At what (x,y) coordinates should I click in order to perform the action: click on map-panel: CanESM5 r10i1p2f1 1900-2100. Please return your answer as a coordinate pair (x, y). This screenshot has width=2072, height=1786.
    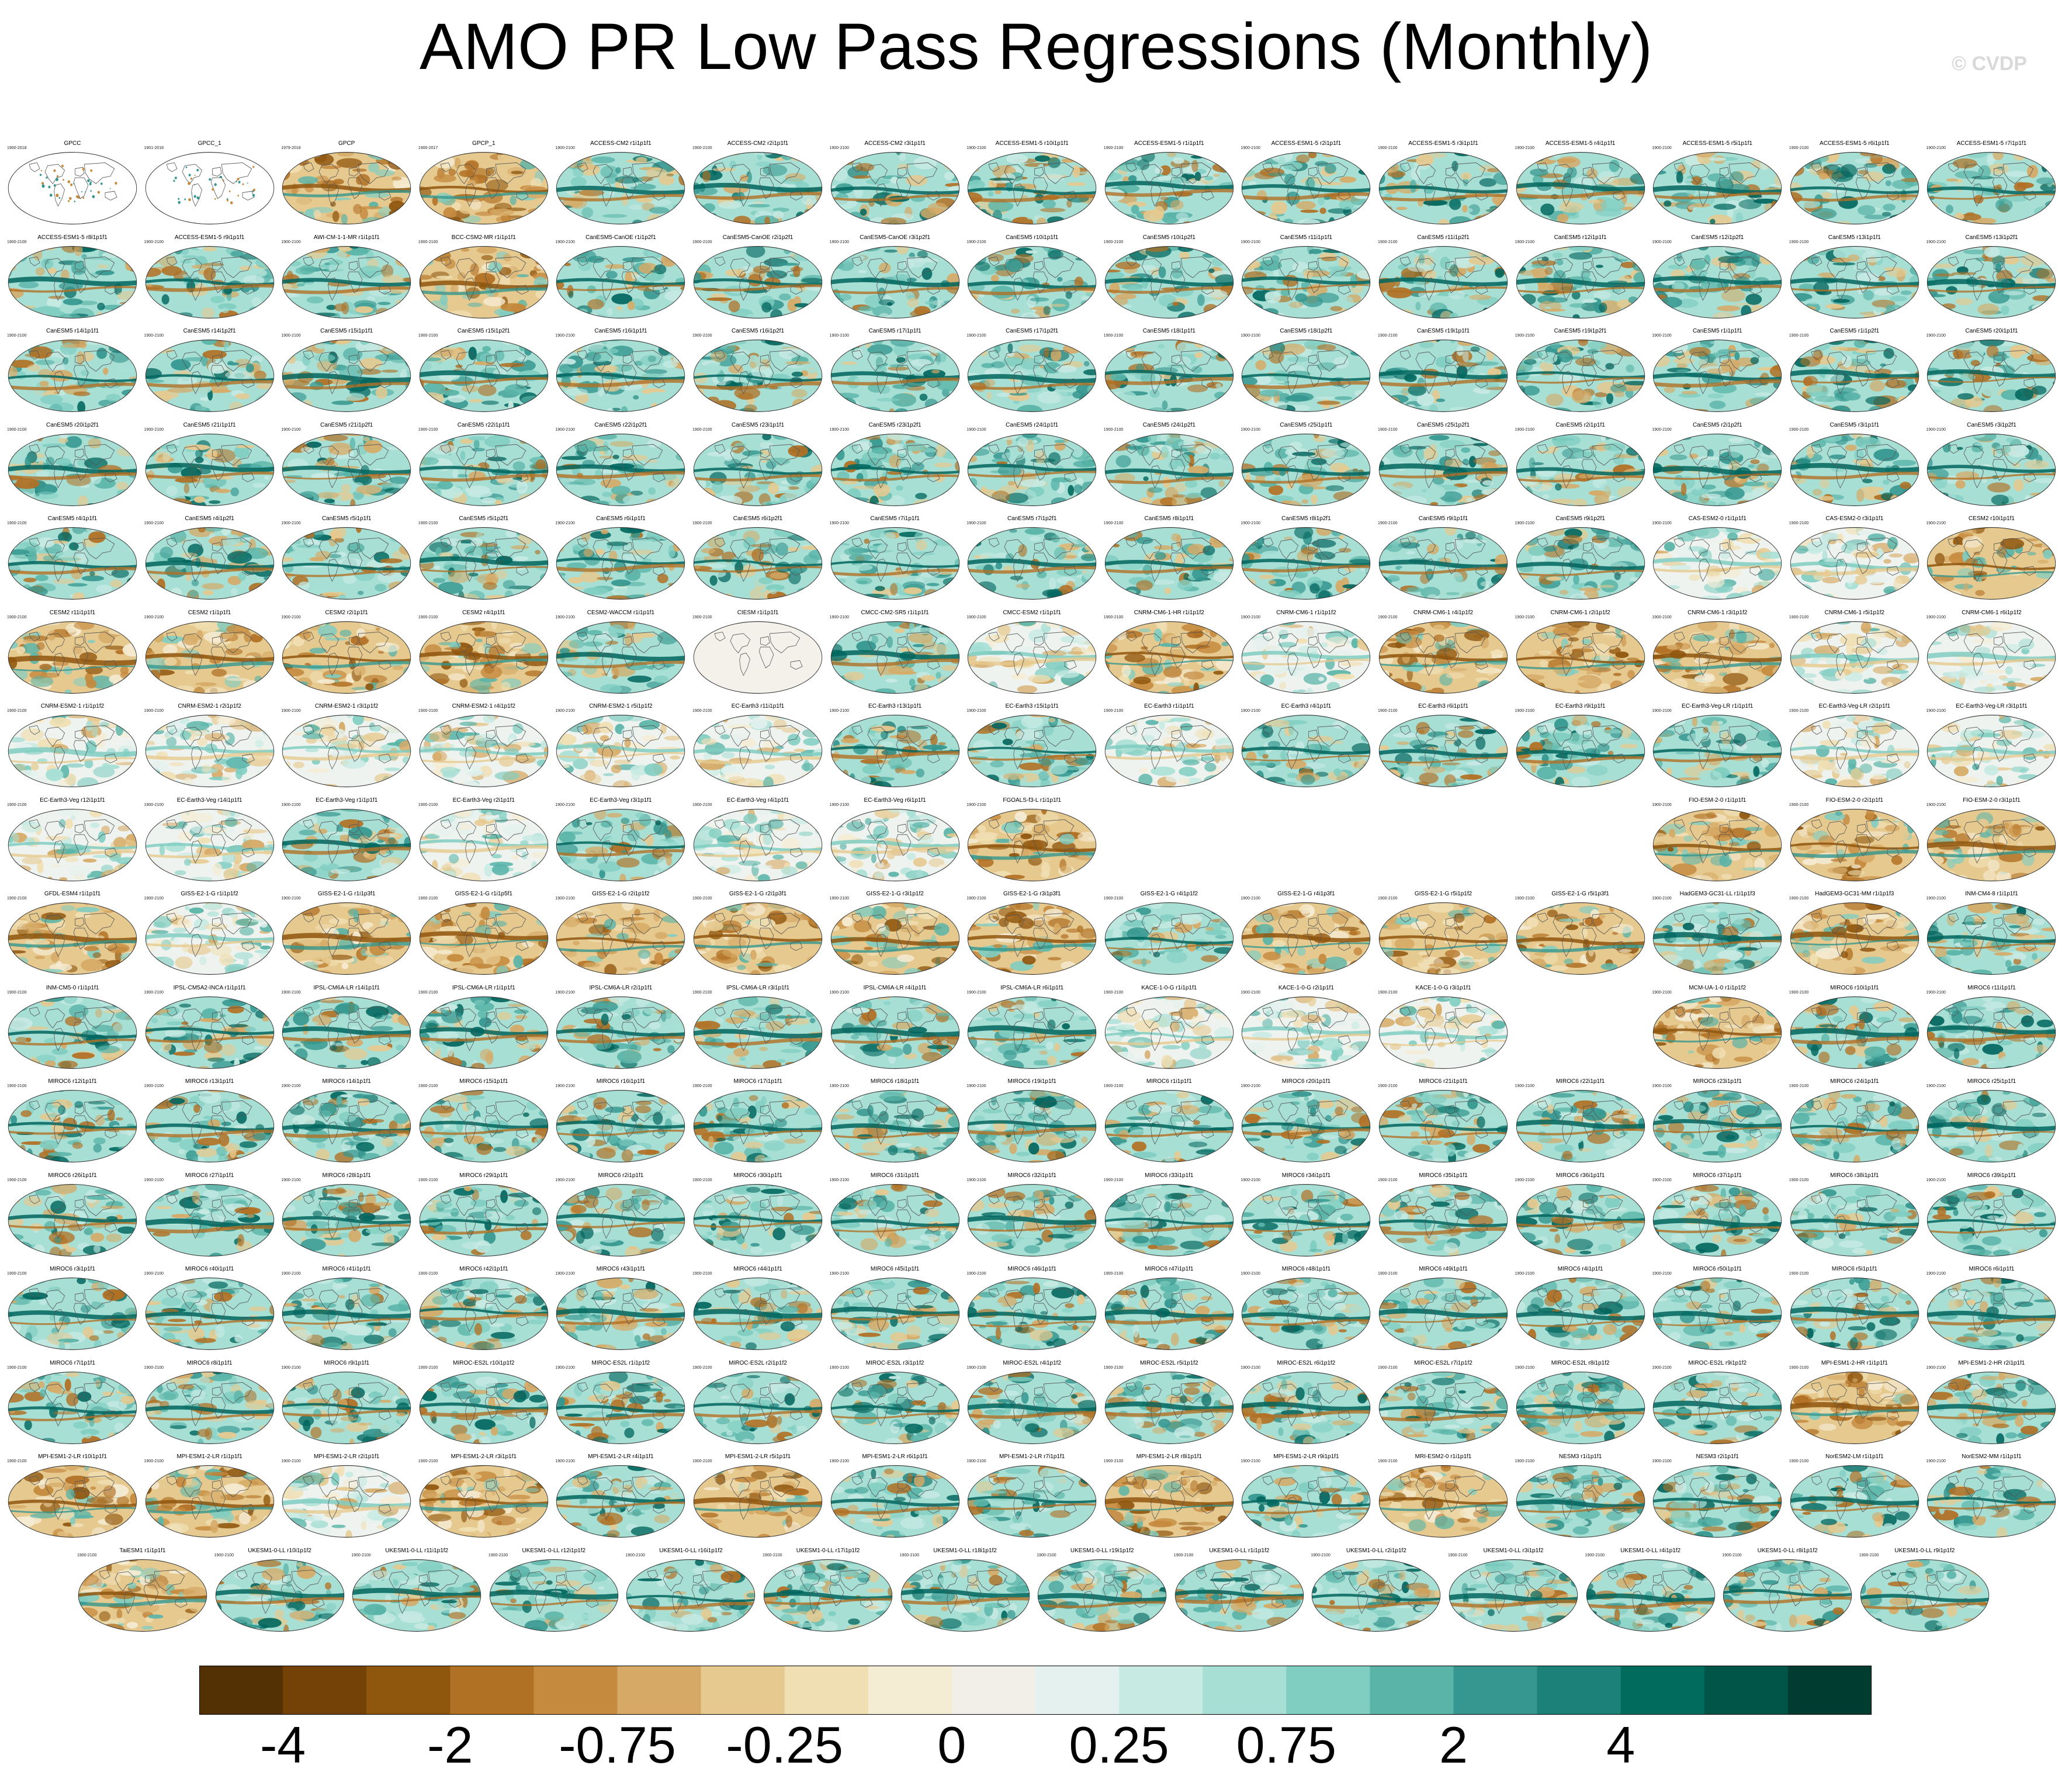
    Looking at the image, I should click on (1170, 277).